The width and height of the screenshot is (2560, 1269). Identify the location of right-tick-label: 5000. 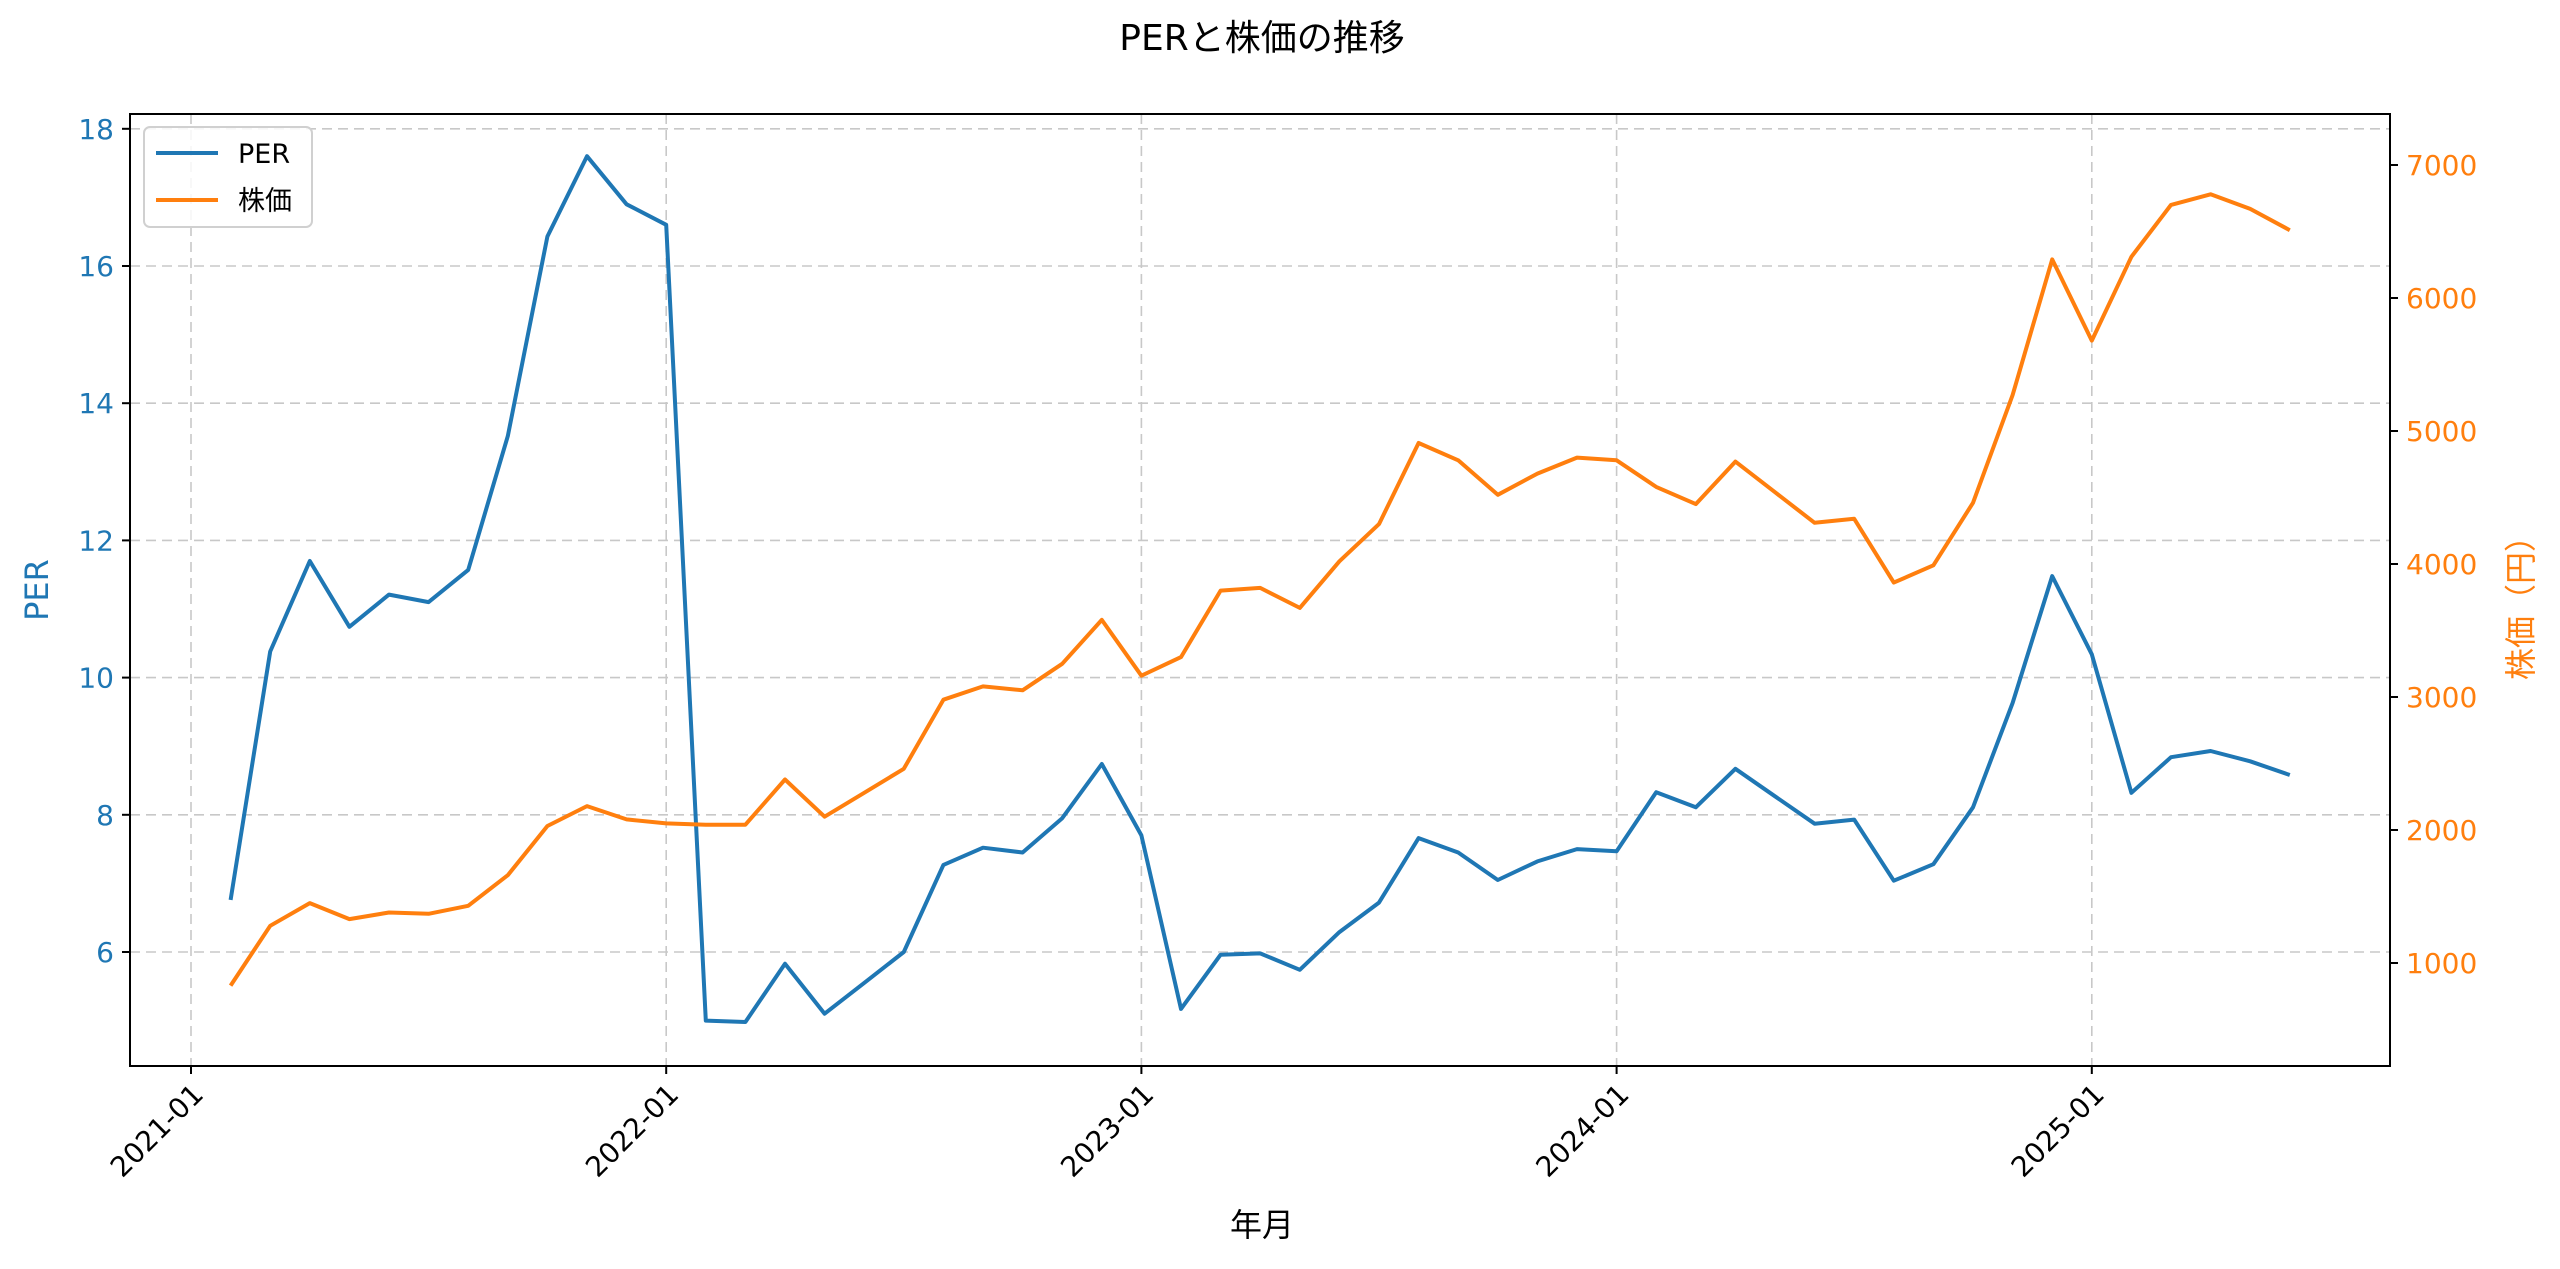
(2441, 431).